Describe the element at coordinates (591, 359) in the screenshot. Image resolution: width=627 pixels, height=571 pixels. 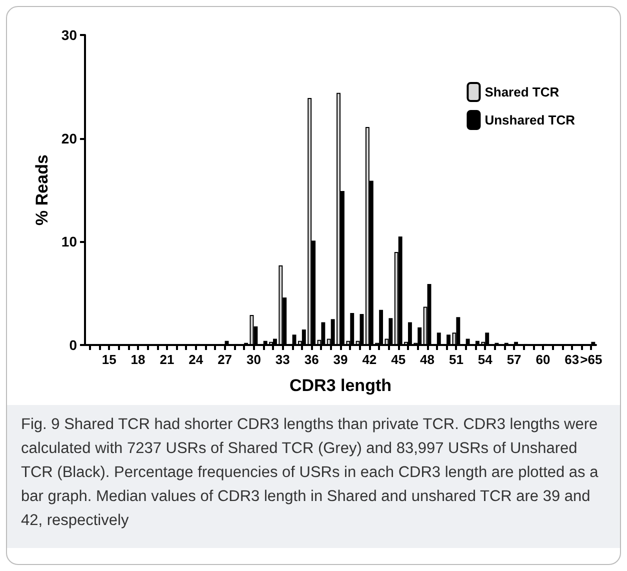
I see `x-tick-label: >65` at that location.